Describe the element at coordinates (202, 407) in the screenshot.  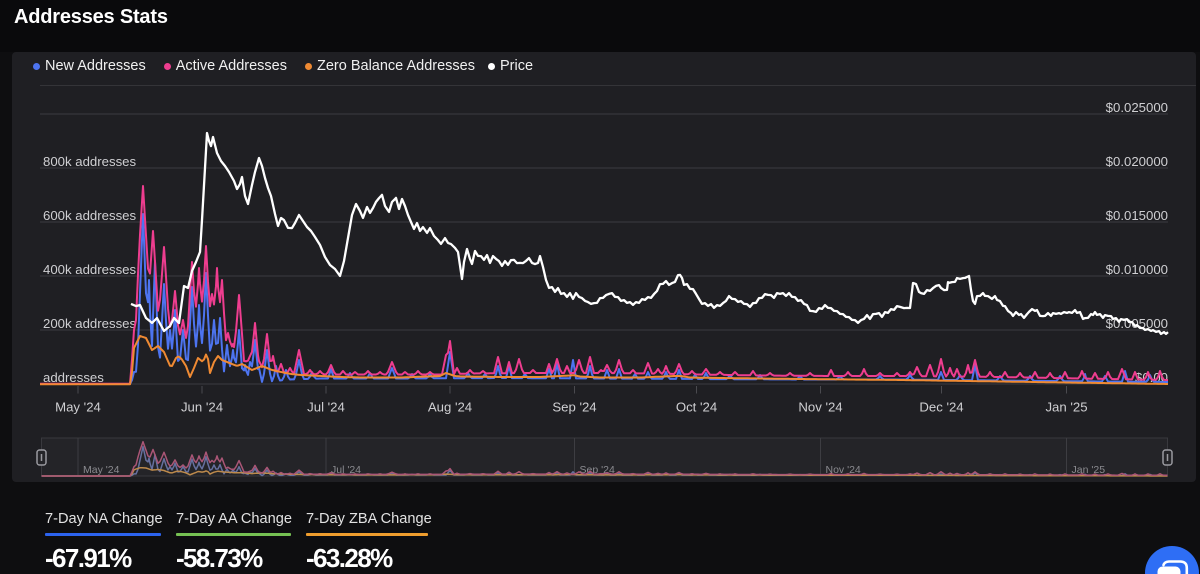
I see `svg-text: Jun '24` at that location.